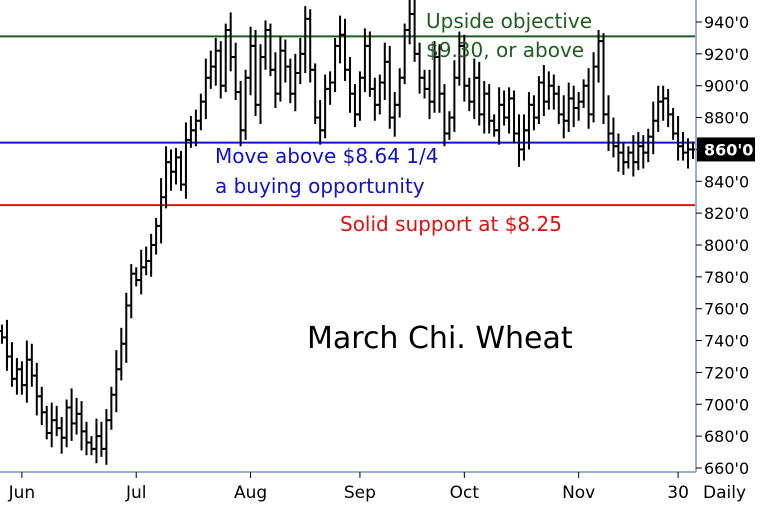  Describe the element at coordinates (250, 493) in the screenshot. I see `x-tick-label: Aug` at that location.